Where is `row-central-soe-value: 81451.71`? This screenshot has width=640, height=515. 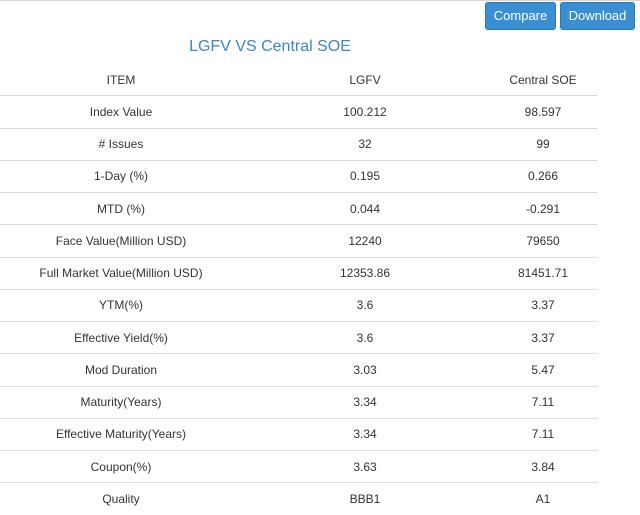 row-central-soe-value: 81451.71 is located at coordinates (543, 273).